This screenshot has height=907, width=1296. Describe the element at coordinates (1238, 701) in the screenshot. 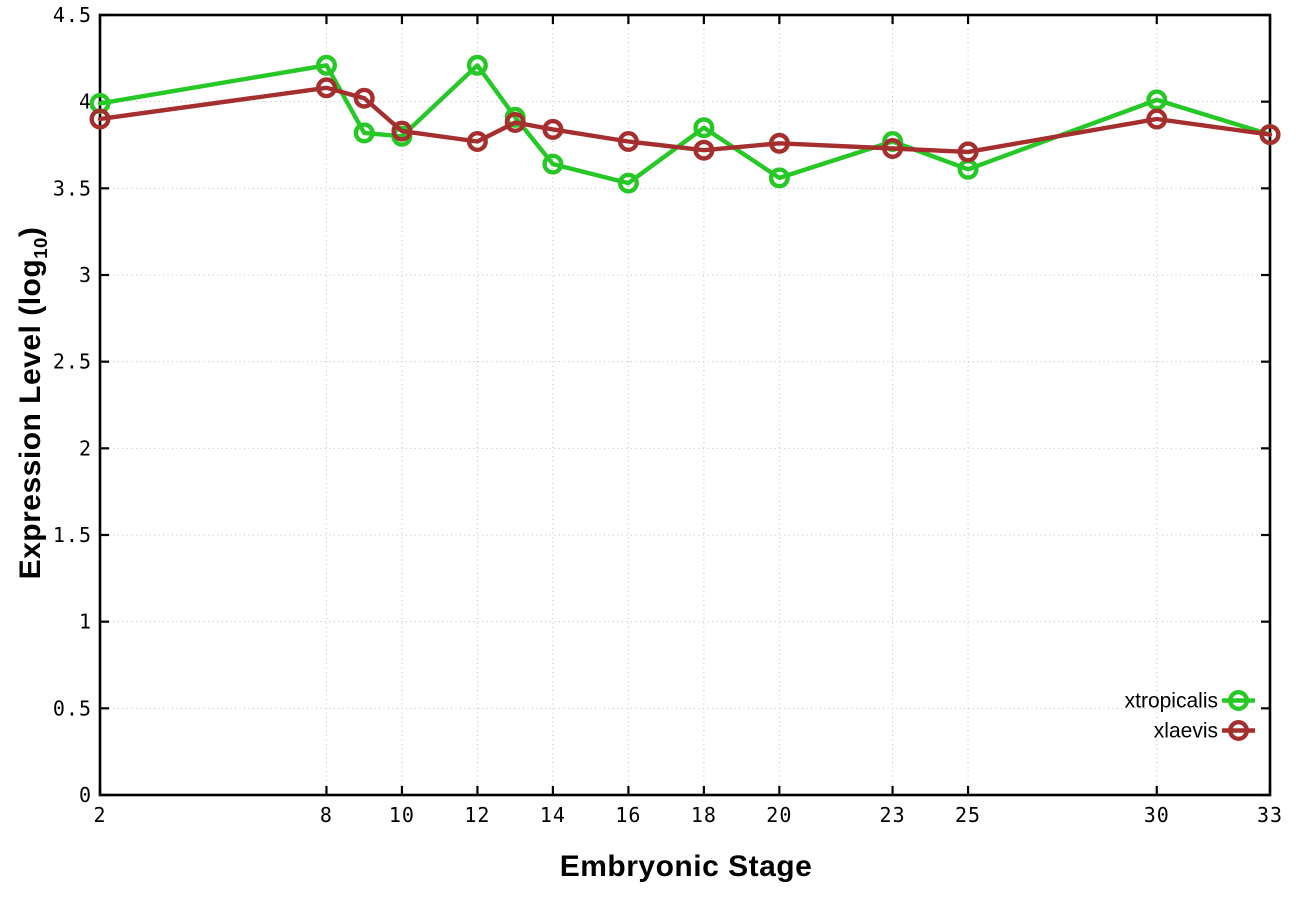

I see `legend-point-sample-xtropicalis` at that location.